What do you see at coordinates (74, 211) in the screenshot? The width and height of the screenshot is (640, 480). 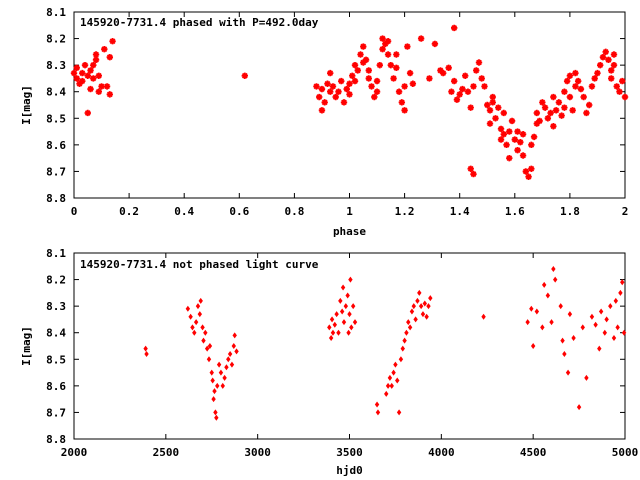 I see `phased-x-tick-label: 0` at bounding box center [74, 211].